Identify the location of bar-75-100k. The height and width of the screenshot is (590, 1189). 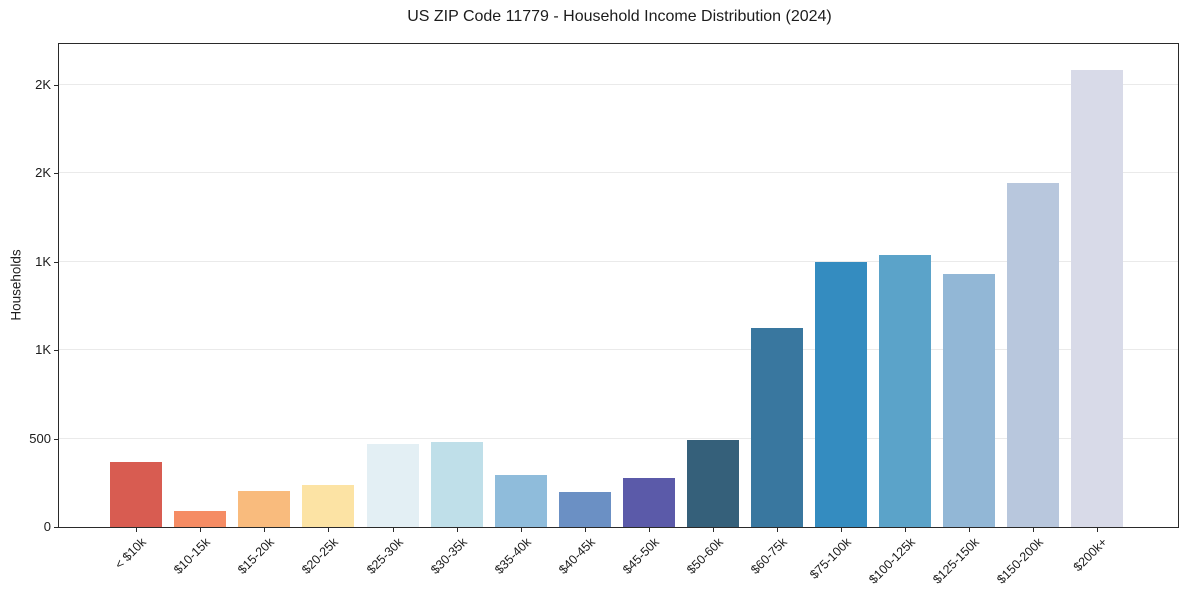
(841, 394).